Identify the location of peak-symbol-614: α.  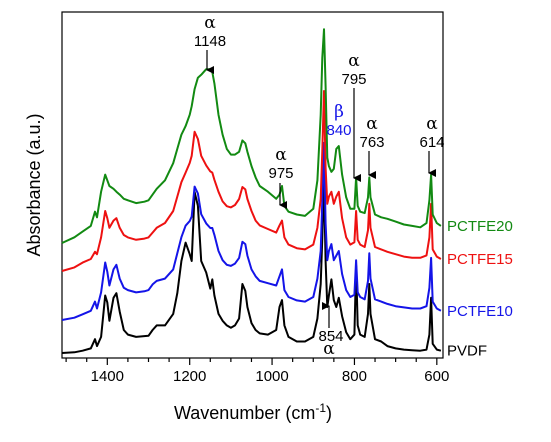
(432, 124).